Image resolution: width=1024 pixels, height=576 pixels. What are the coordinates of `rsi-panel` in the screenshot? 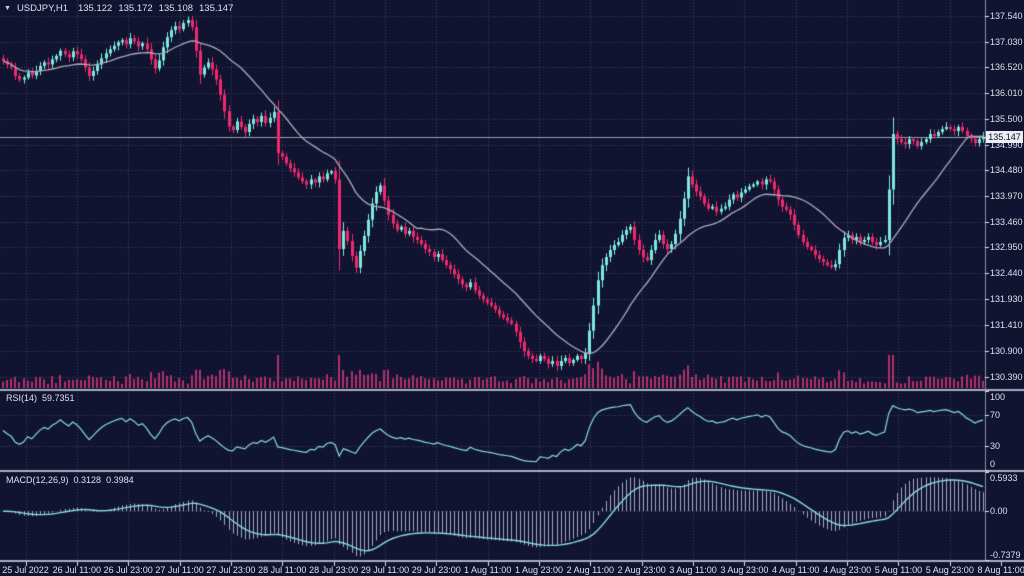 It's located at (492, 430).